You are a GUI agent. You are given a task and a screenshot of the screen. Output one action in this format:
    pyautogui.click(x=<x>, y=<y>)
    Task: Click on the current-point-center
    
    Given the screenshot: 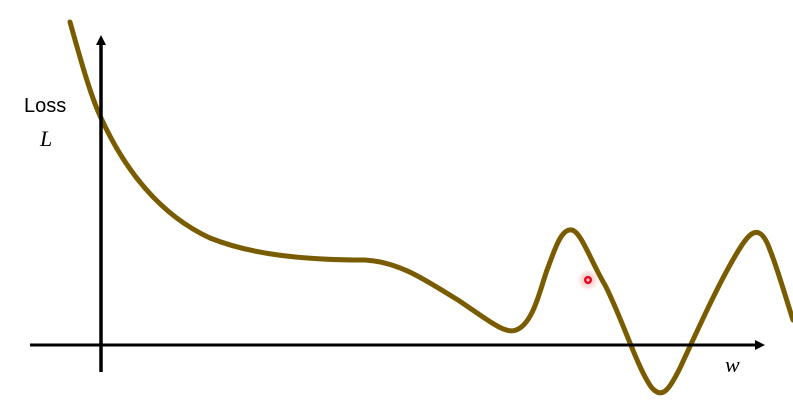 What is the action you would take?
    pyautogui.click(x=588, y=280)
    